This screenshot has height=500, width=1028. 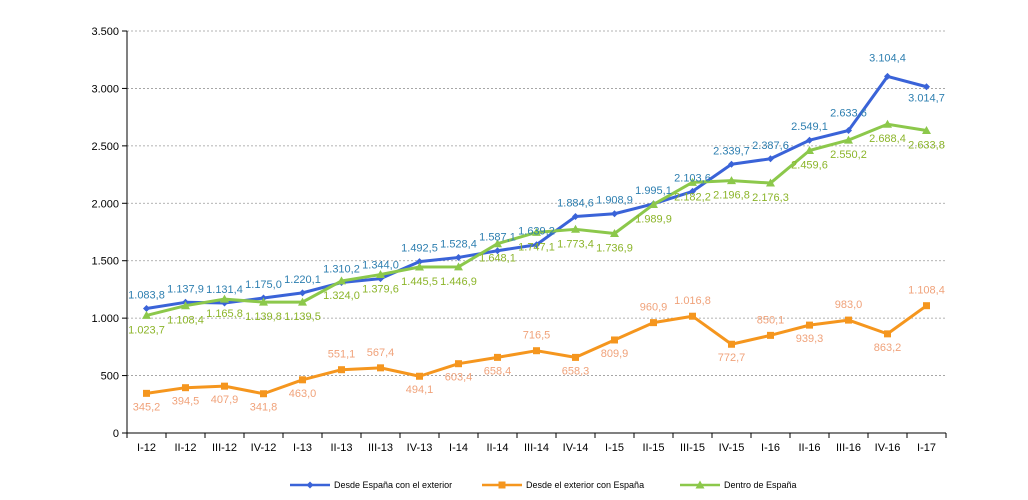 I want to click on data-label: 2.549,1, so click(x=809, y=127).